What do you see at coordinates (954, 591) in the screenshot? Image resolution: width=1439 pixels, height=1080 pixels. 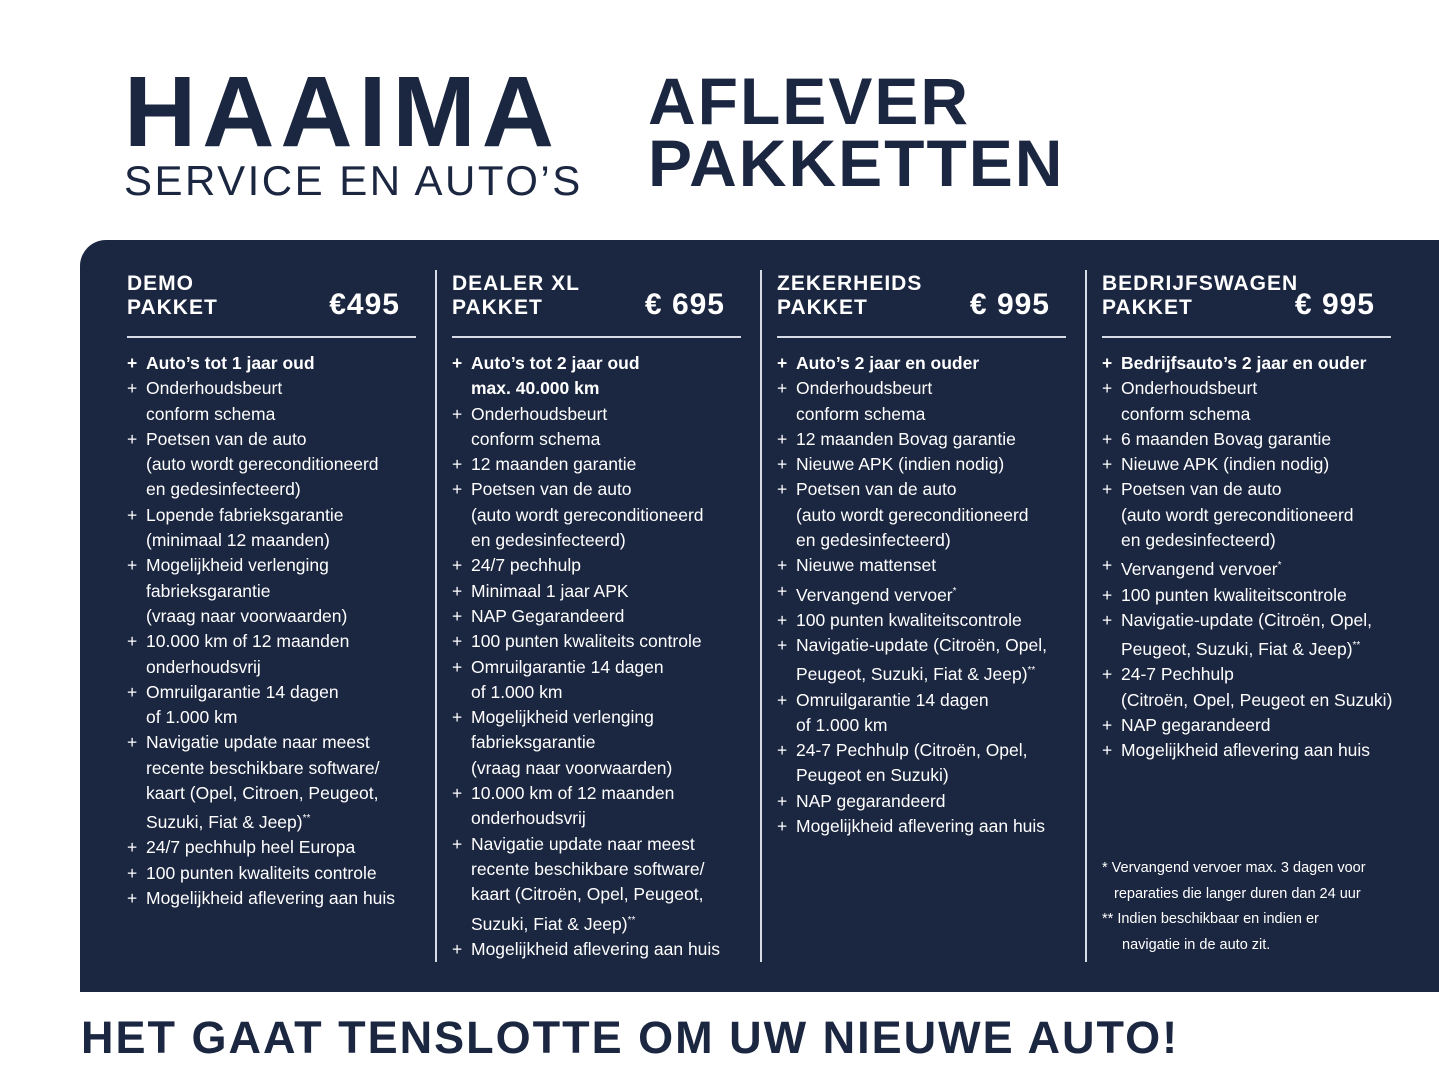 I see `footnote-marker: *` at bounding box center [954, 591].